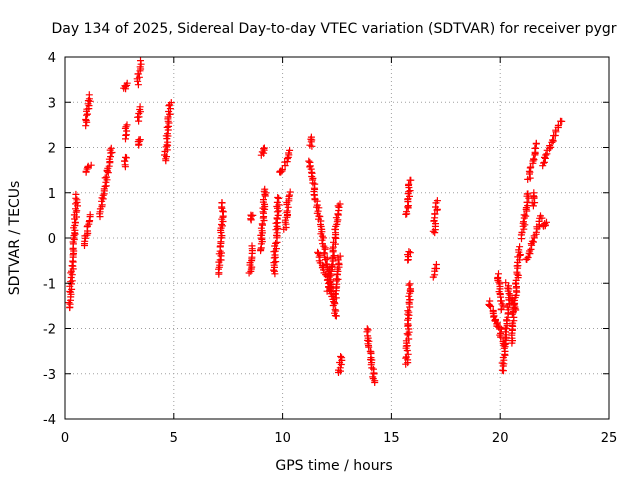 This screenshot has height=480, width=640. Describe the element at coordinates (49, 375) in the screenshot. I see `y-tick-label: -3` at that location.